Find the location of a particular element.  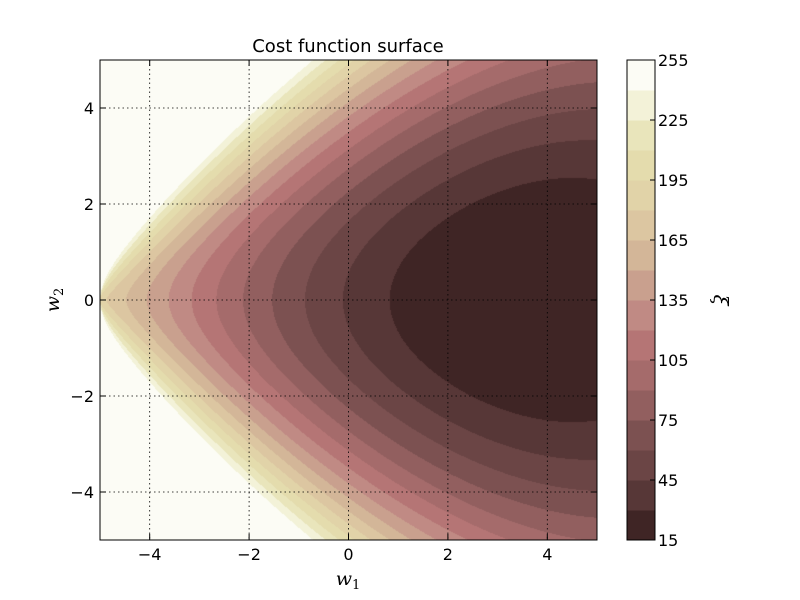

colorbar-tick-label: 255 is located at coordinates (673, 60).